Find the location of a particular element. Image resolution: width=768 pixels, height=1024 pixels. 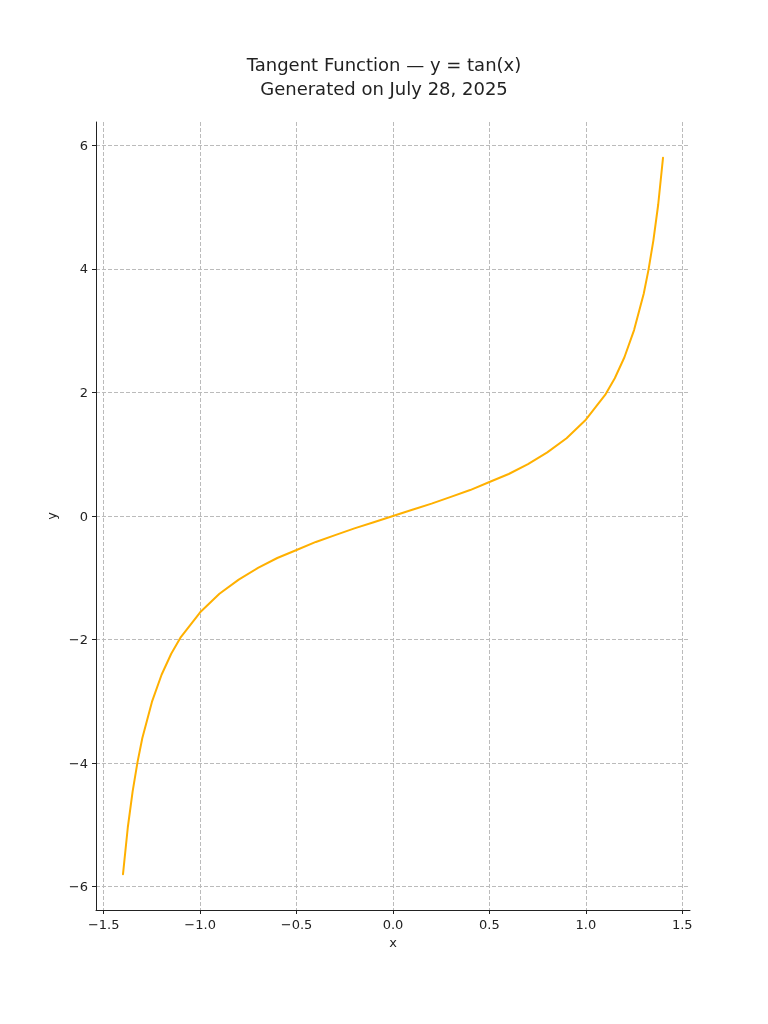

y-tick-label: −4 is located at coordinates (78, 763).